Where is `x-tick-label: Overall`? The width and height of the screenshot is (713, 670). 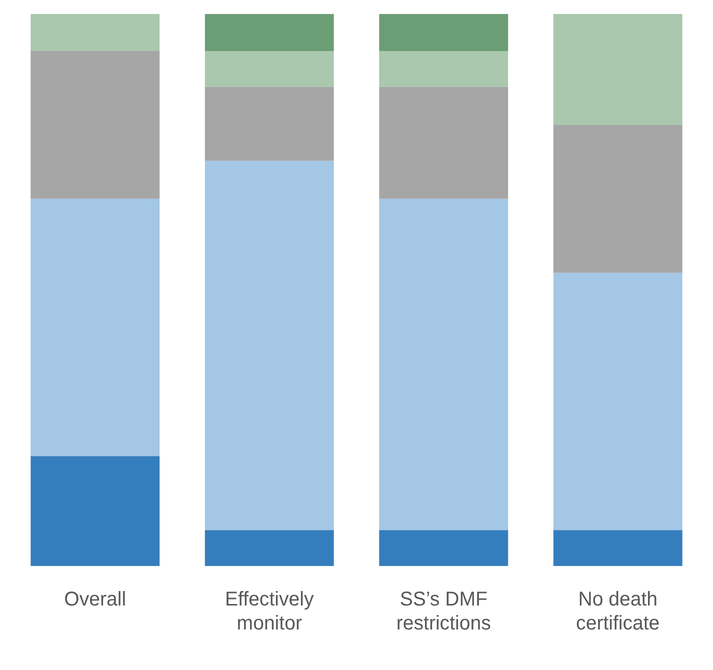
x-tick-label: Overall is located at coordinates (95, 599).